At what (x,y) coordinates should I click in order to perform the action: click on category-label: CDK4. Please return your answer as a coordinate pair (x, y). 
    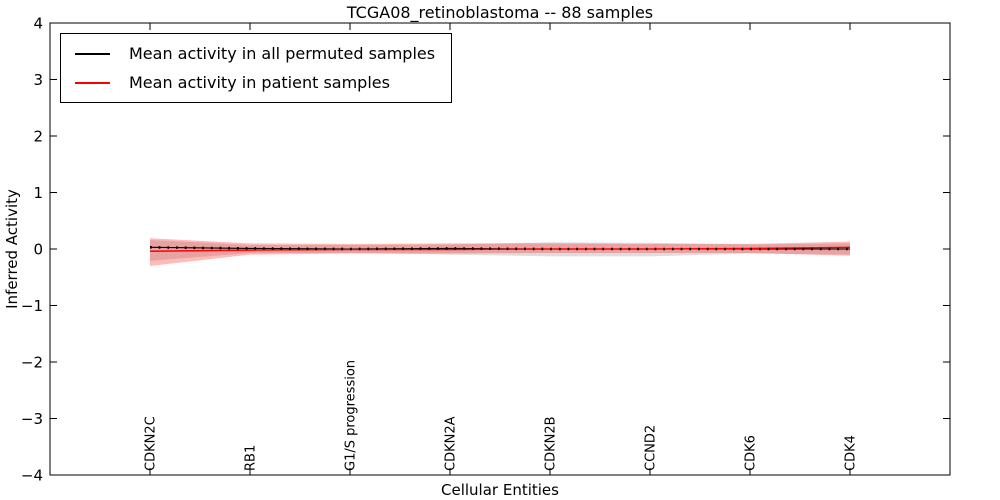
    Looking at the image, I should click on (851, 453).